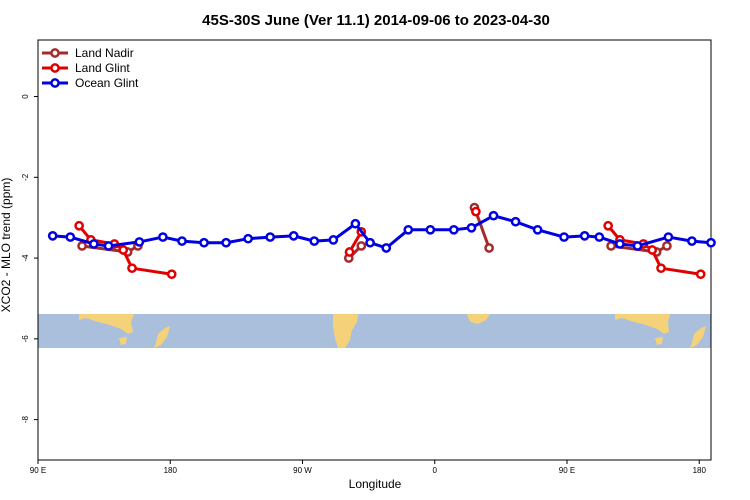 The width and height of the screenshot is (750, 500). Describe the element at coordinates (25, 258) in the screenshot. I see `y-tick-label: -4` at that location.